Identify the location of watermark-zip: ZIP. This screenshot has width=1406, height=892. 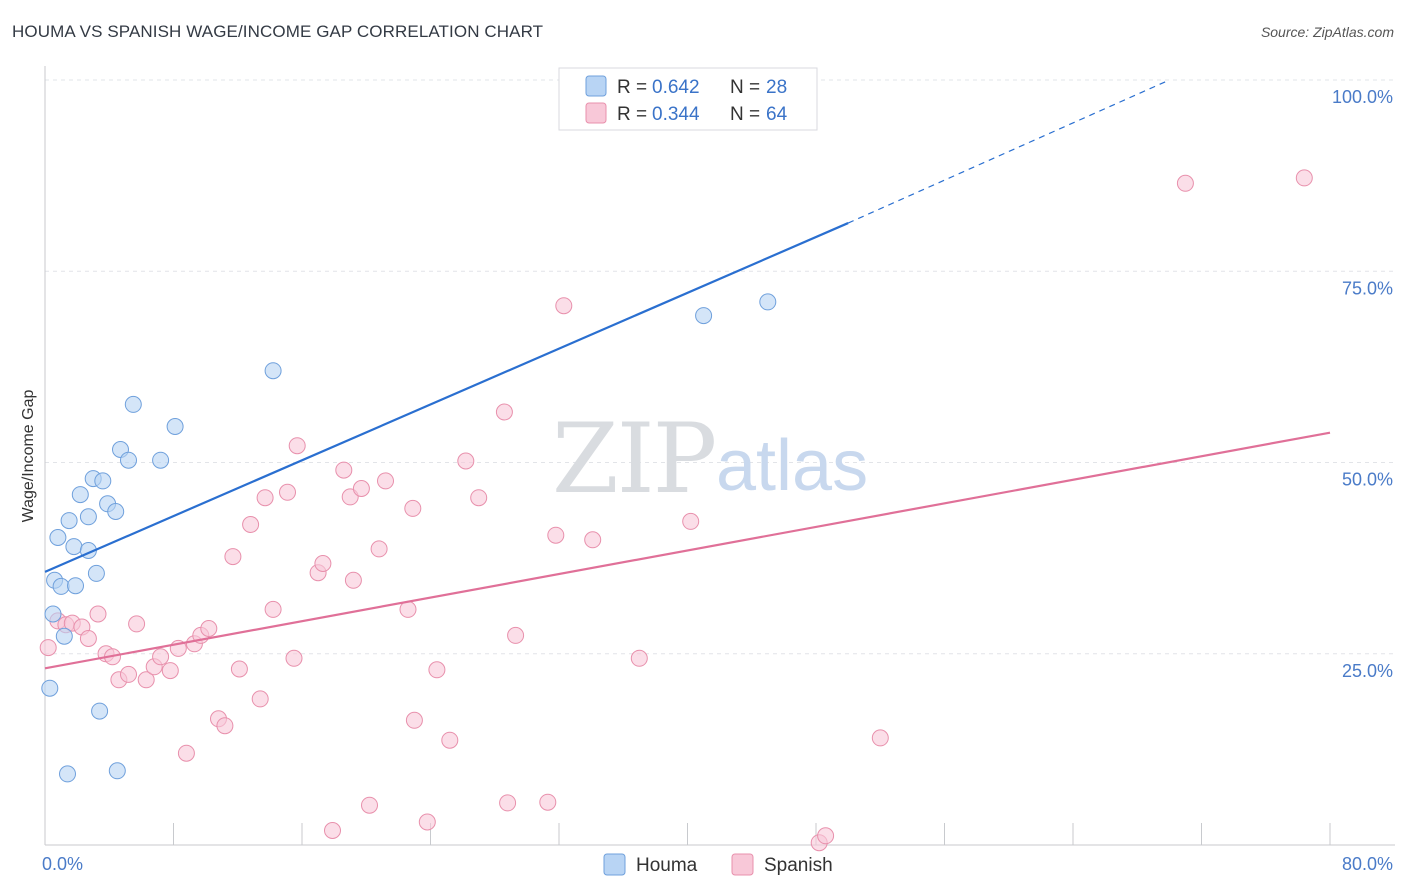
(633, 459).